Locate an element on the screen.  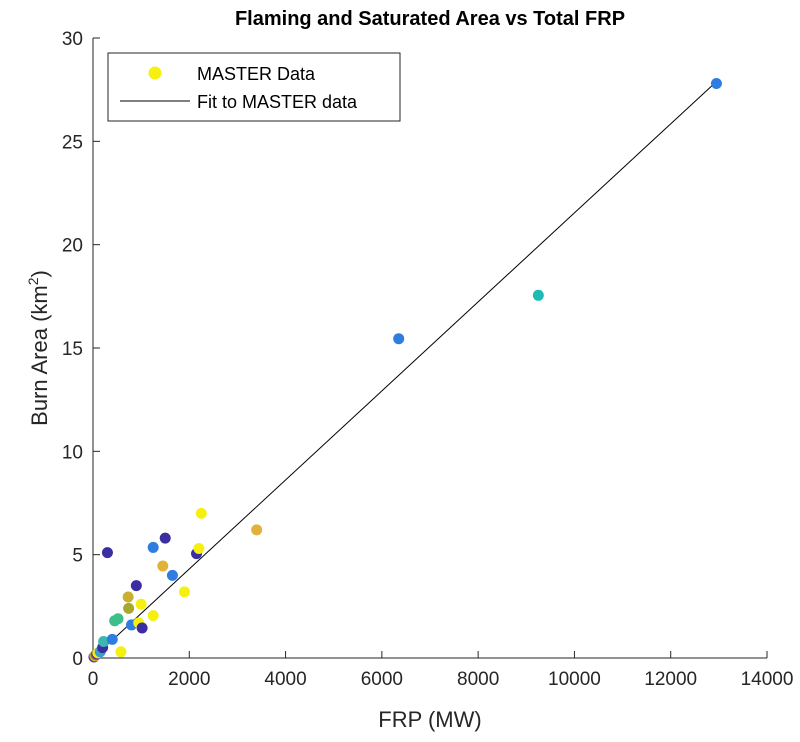
x-tick-label: 4000 is located at coordinates (285, 679).